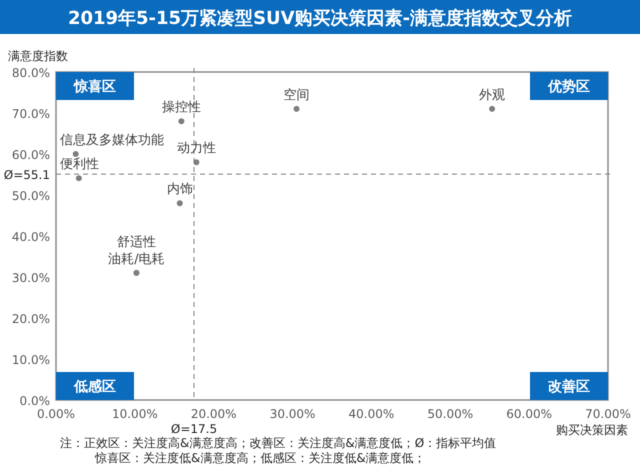 The image size is (640, 470). Describe the element at coordinates (27, 175) in the screenshot. I see `ref-line-label: Ø=55.1` at that location.